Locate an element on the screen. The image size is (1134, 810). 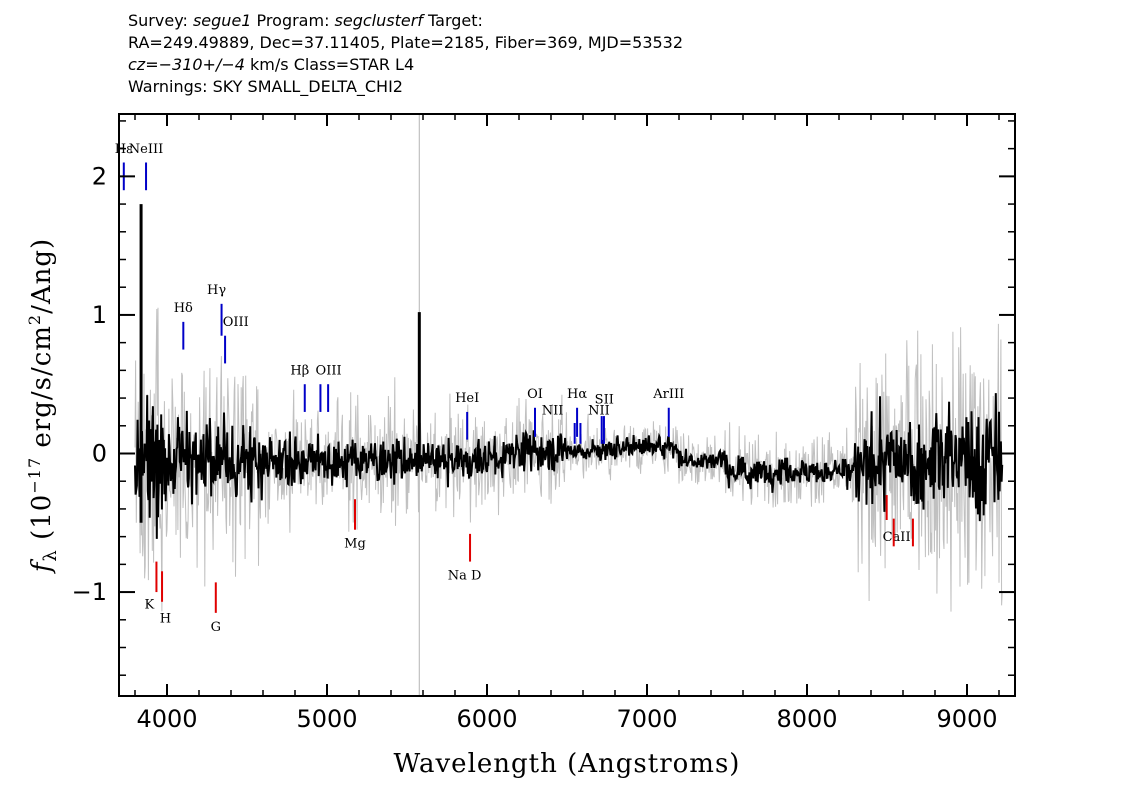
survey-prefix: Survey: is located at coordinates (160, 20).